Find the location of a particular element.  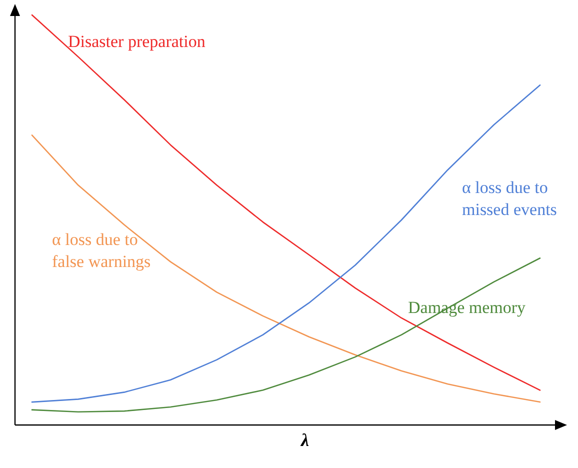

series-label: Disaster preparation is located at coordinates (137, 41).